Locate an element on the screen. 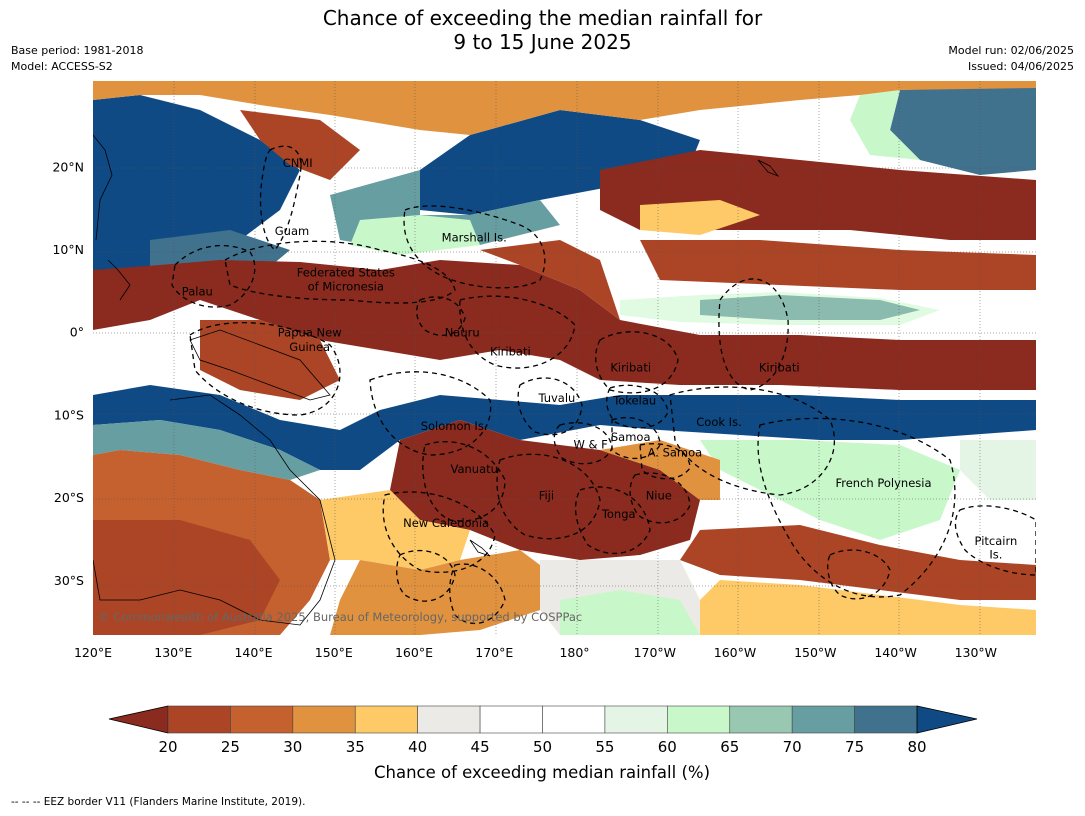 The width and height of the screenshot is (1085, 816). region-label: Marshall Is. is located at coordinates (474, 238).